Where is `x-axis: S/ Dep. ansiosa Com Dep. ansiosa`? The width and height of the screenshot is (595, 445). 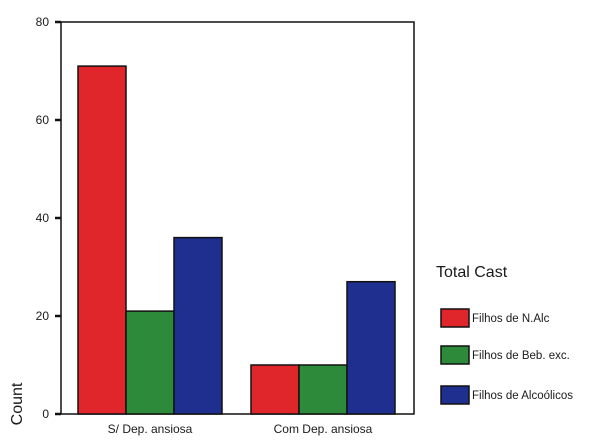
x-axis: S/ Dep. ansiosa Com Dep. ansiosa is located at coordinates (240, 429).